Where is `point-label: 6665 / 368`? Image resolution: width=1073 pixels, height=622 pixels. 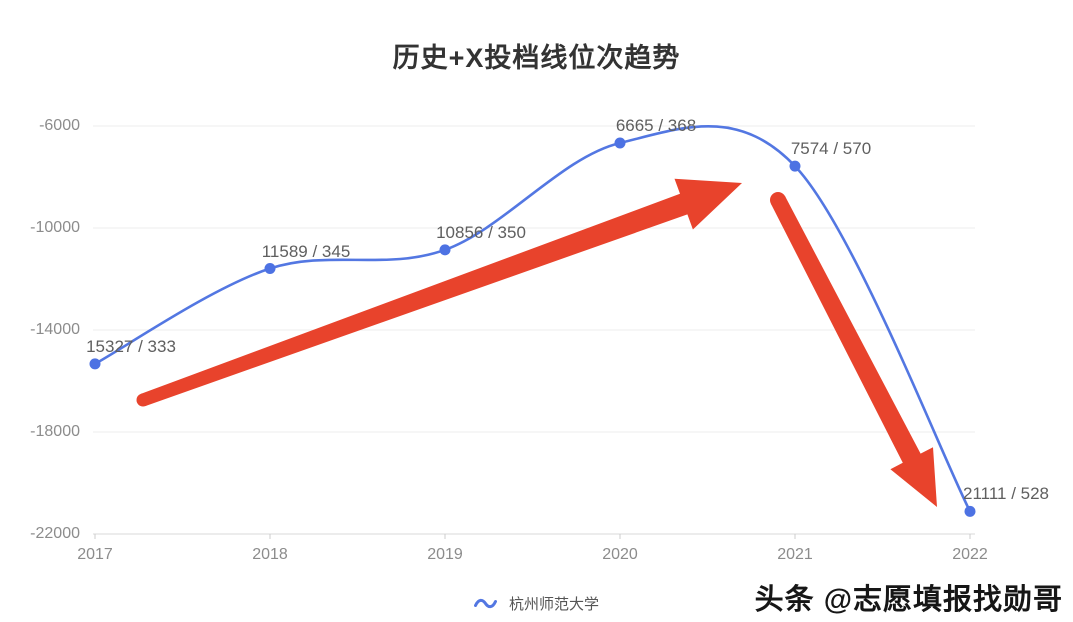
point-label: 6665 / 368 is located at coordinates (656, 125).